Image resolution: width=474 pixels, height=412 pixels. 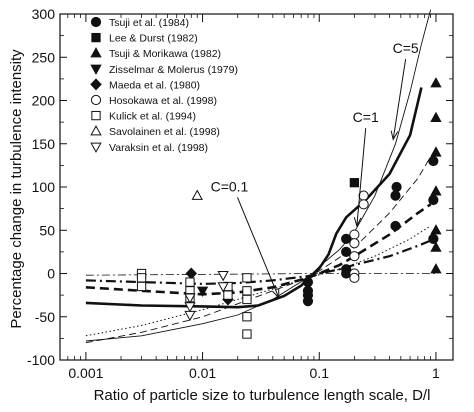 What do you see at coordinates (152, 117) in the screenshot?
I see `legend-label: Kulick et al. (1994)` at bounding box center [152, 117].